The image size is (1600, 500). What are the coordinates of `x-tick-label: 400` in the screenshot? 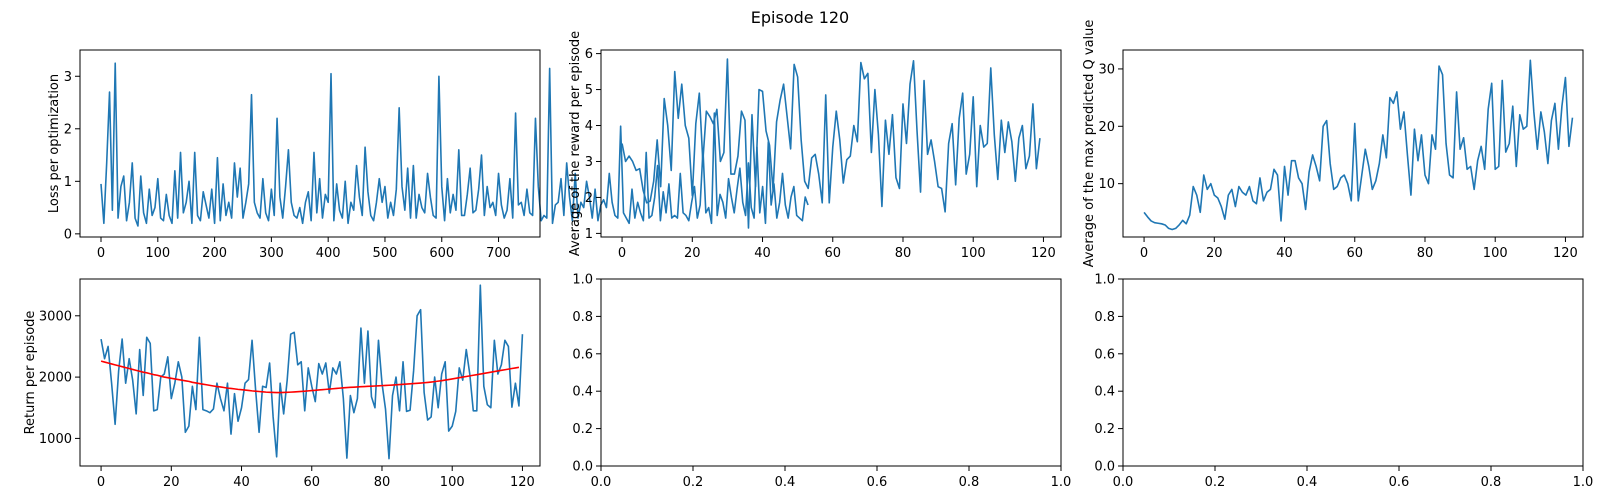 It's located at (328, 253).